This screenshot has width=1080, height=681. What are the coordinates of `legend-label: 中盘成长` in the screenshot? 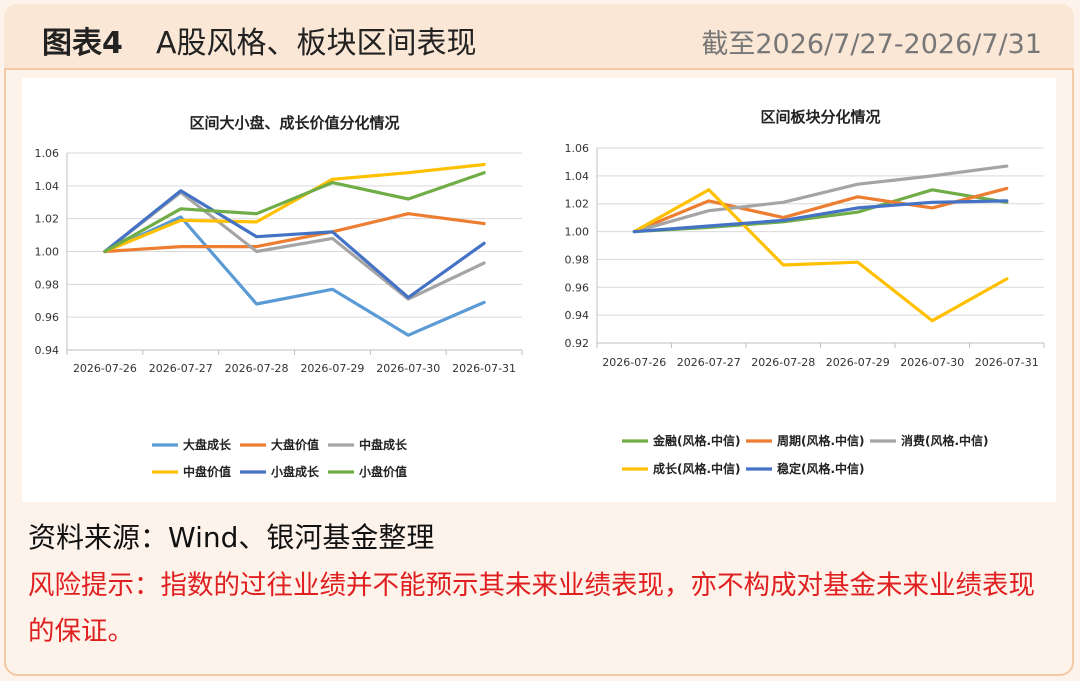 It's located at (383, 444).